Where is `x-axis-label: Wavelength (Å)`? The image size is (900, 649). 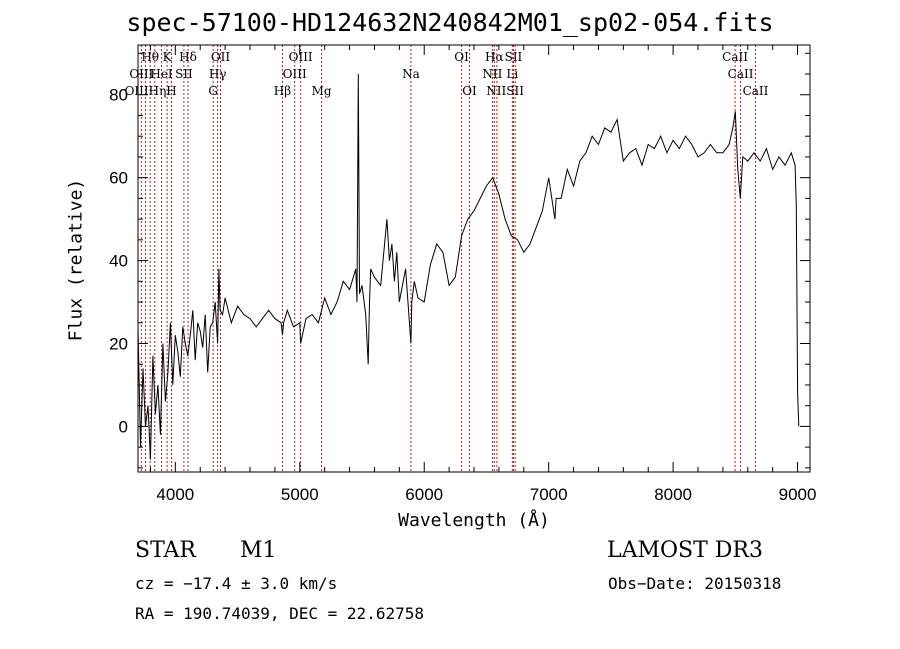
x-axis-label: Wavelength (Å) is located at coordinates (474, 520).